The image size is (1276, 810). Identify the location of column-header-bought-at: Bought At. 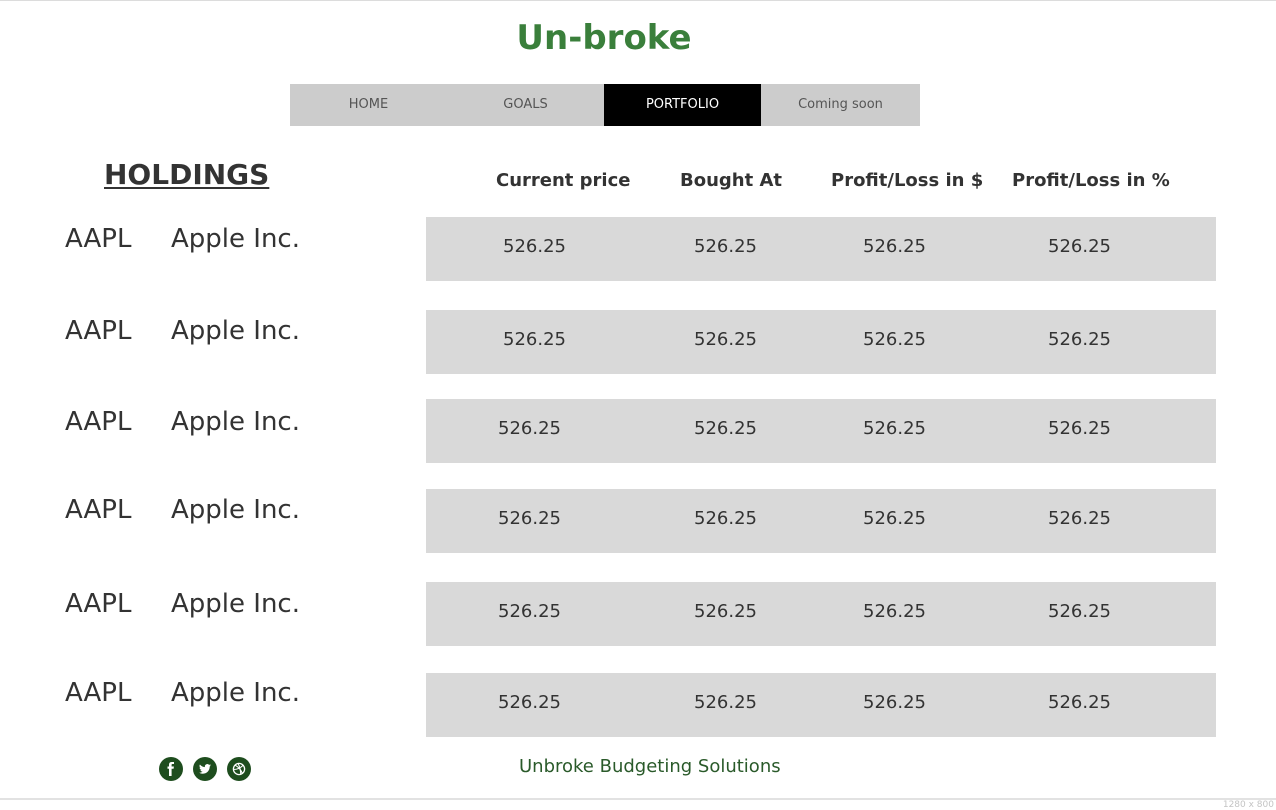
(731, 180).